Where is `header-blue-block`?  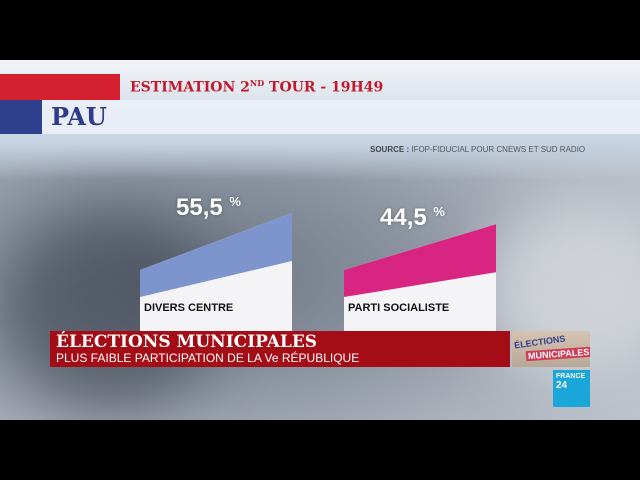 header-blue-block is located at coordinates (21, 117).